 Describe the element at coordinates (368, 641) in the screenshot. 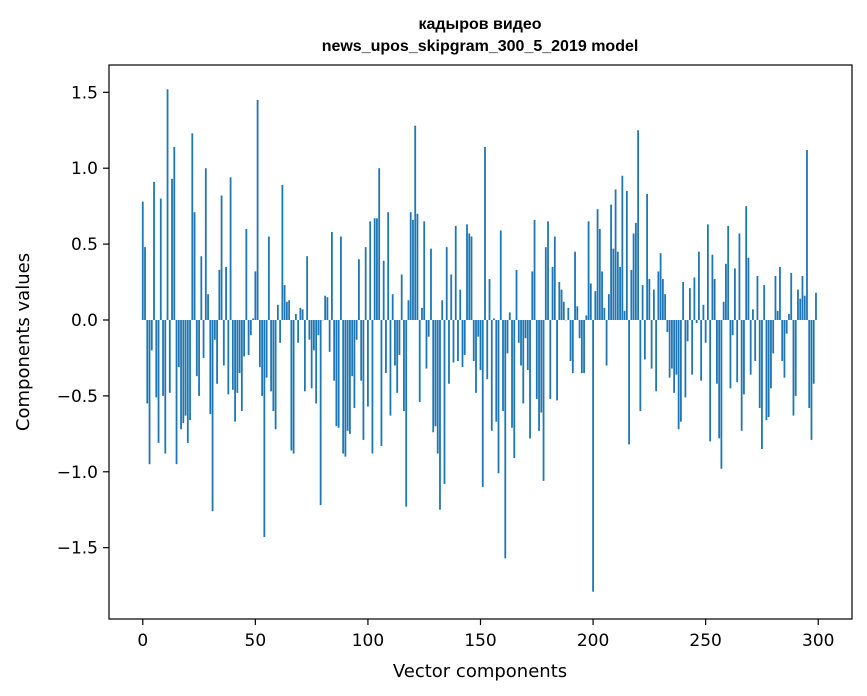

I see `x-tick-label: 100` at that location.